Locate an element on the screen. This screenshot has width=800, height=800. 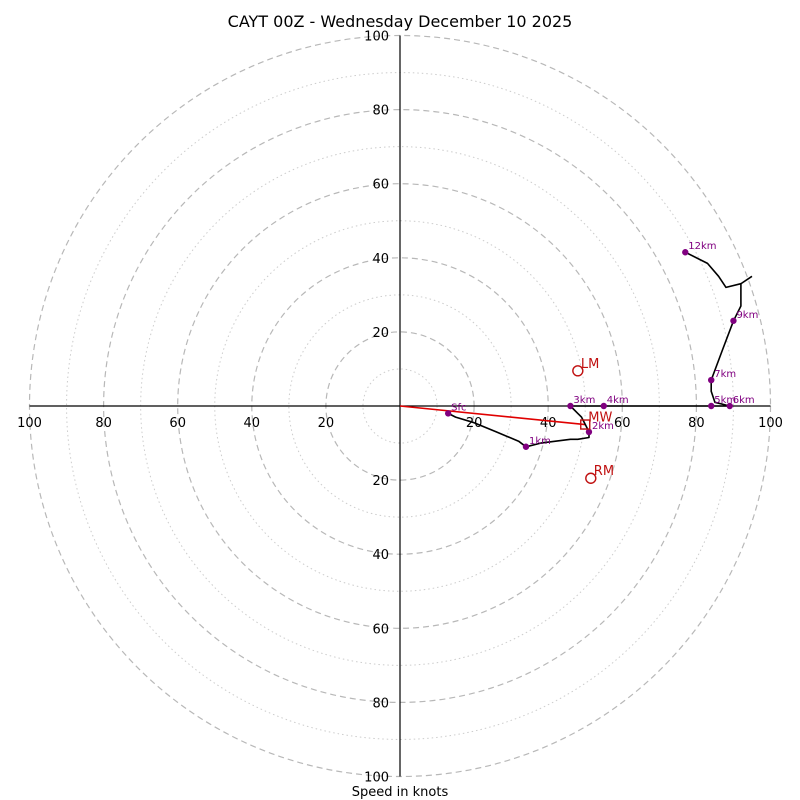
height-label-7km: 7km is located at coordinates (725, 374).